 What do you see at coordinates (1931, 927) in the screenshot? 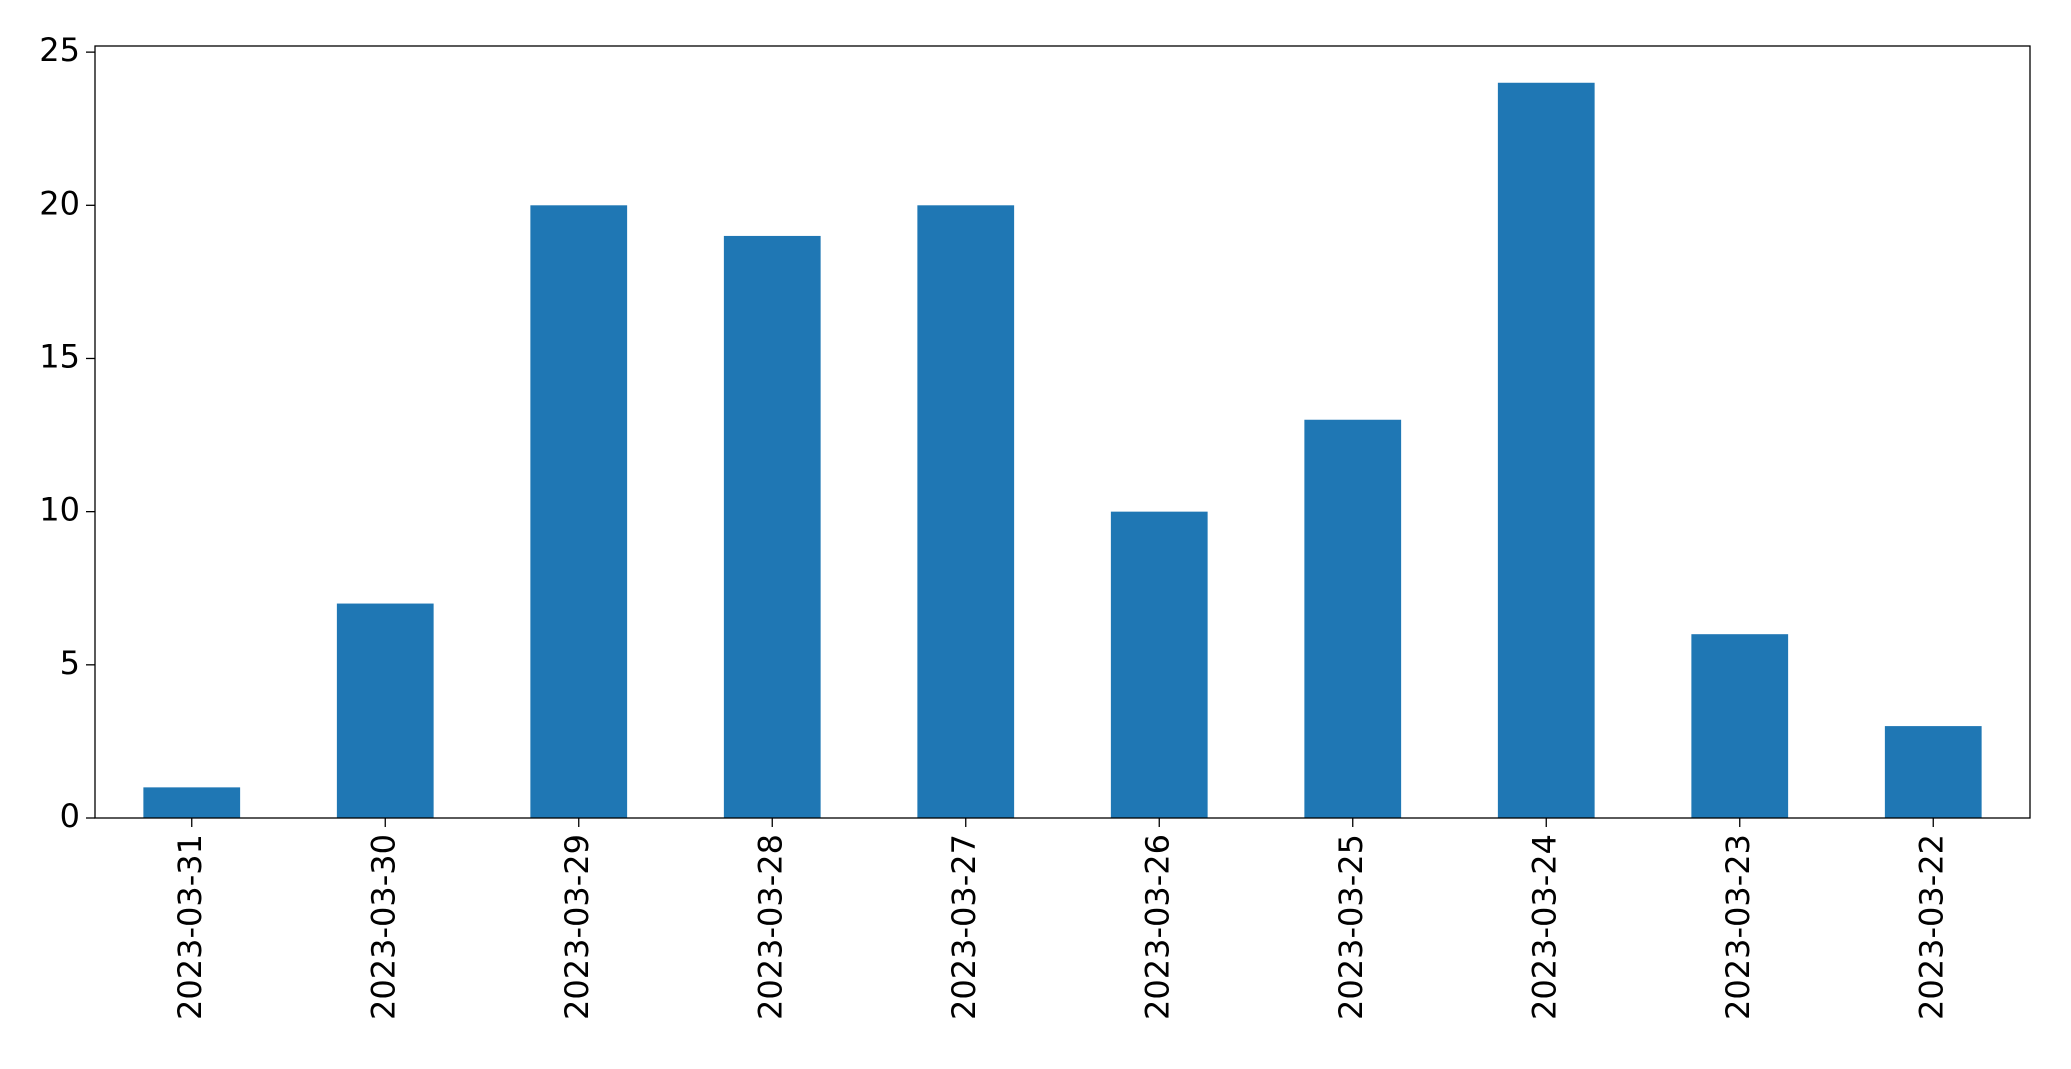
I see `x-tick-label: 2023-03-22` at bounding box center [1931, 927].